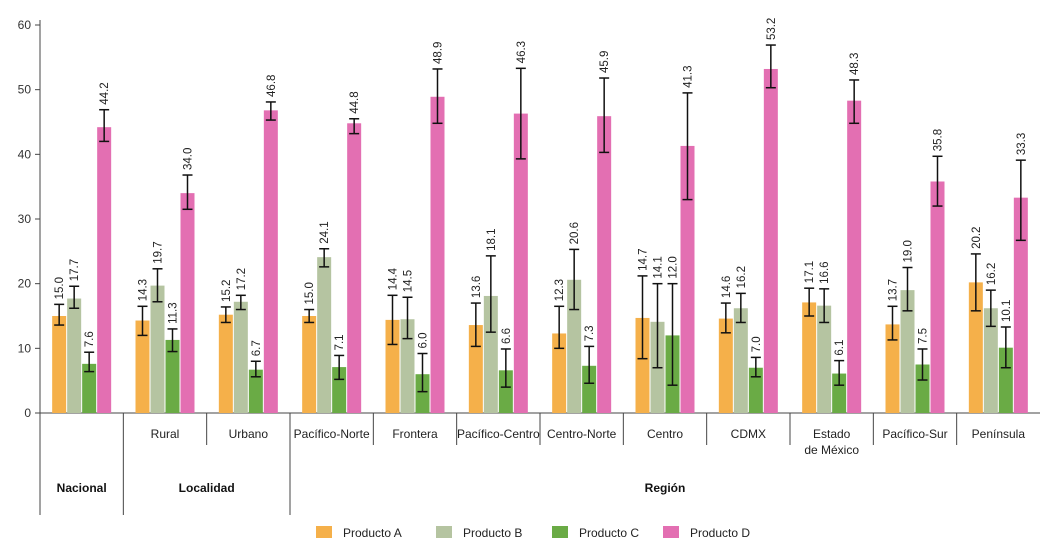 The image size is (1040, 552). I want to click on legend-label: Producto B, so click(492, 533).